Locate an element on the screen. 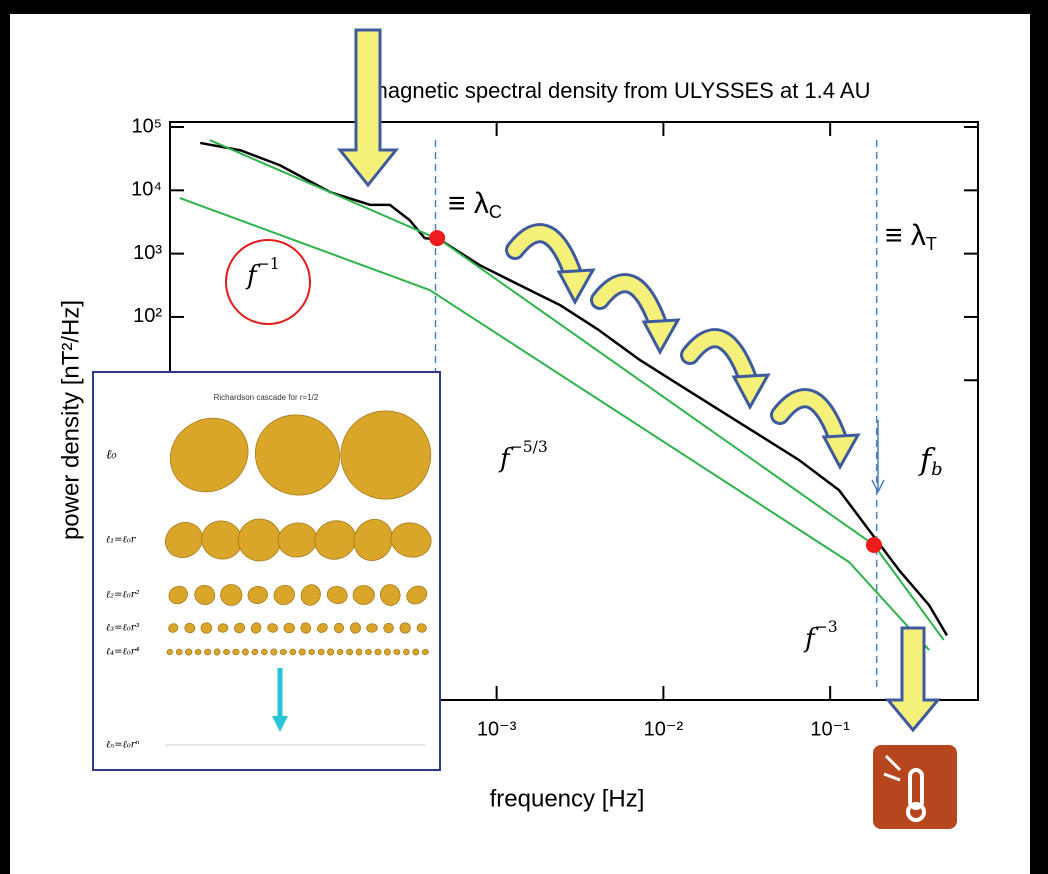 This screenshot has width=1048, height=874. fb-arrow-head is located at coordinates (878, 486).